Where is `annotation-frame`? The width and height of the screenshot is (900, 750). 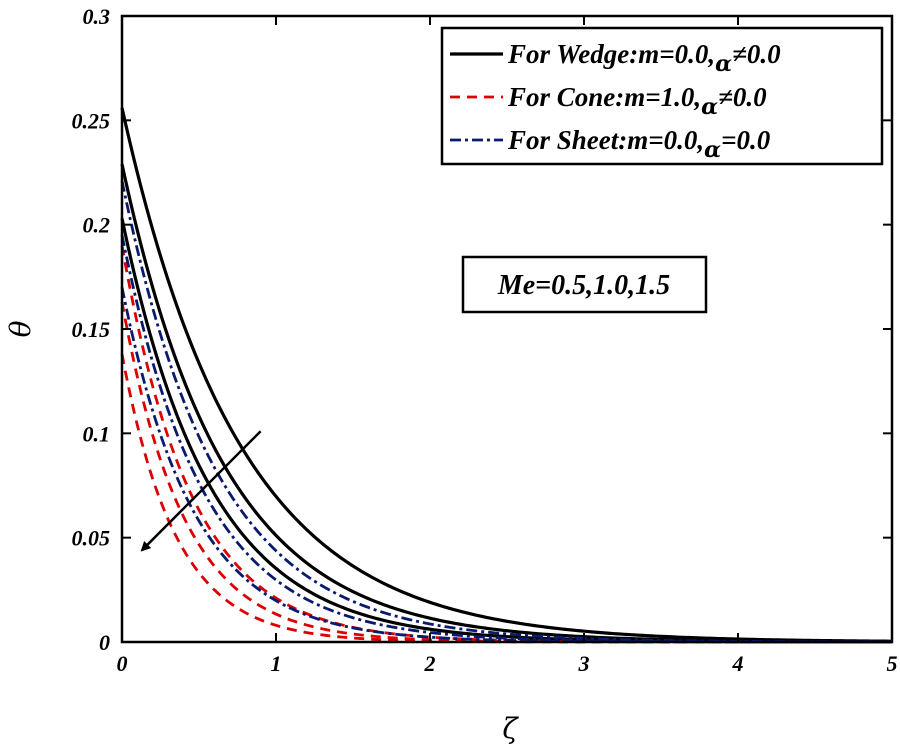
annotation-frame is located at coordinates (584, 284).